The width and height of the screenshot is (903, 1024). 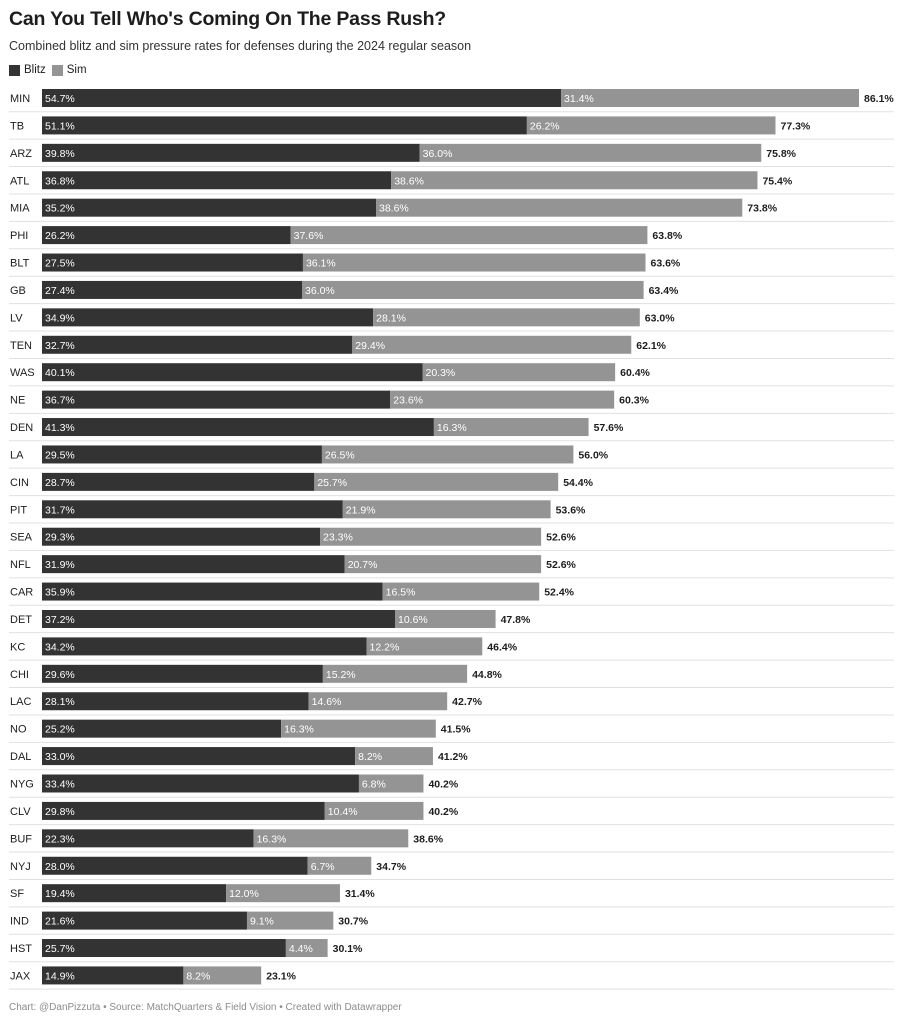 I want to click on data-label-sim: 10.6%, so click(x=413, y=620).